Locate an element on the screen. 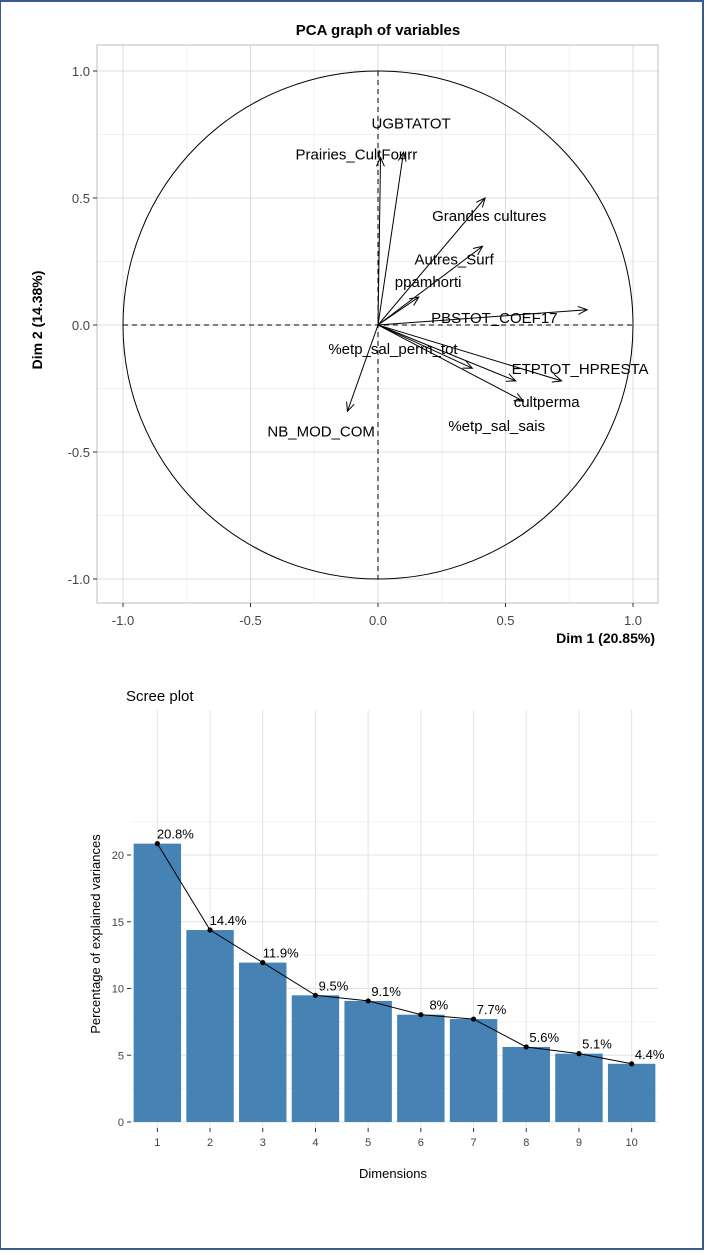 The image size is (711, 1255). pca-y-tick-label: 0.0 is located at coordinates (81, 325).